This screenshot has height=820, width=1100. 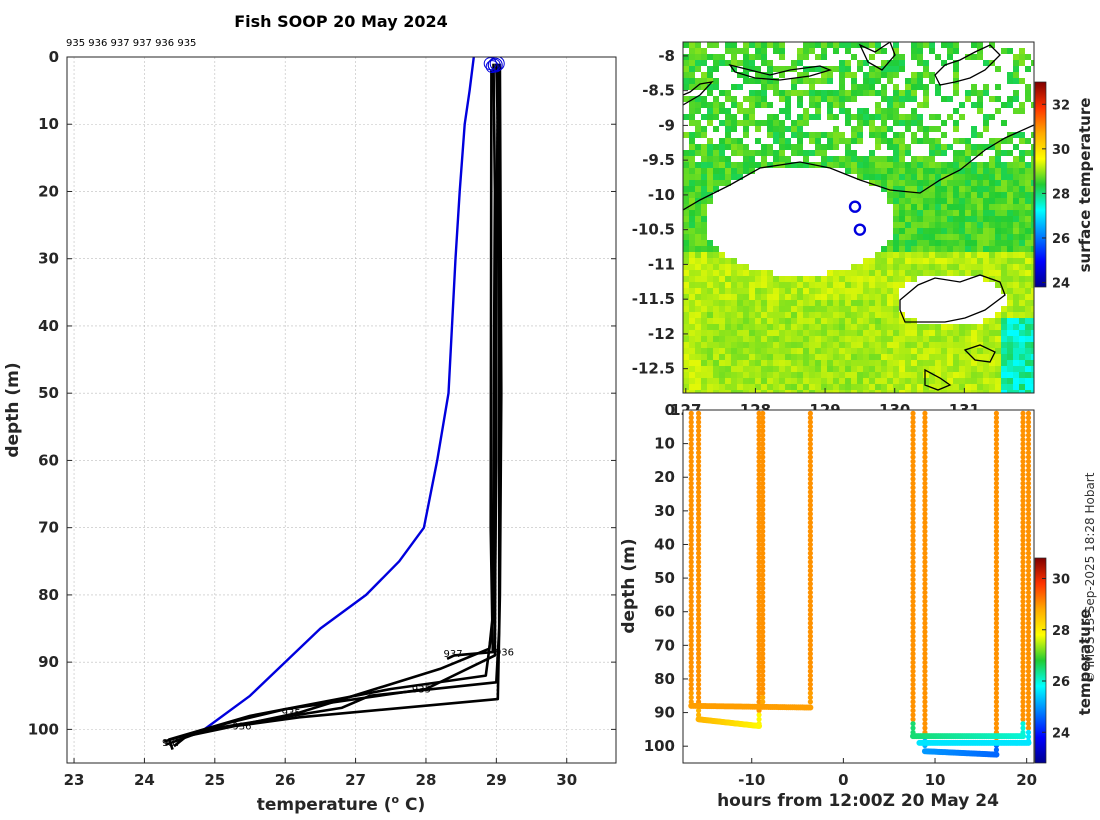 I want to click on x-tick-label: 28, so click(x=426, y=780).